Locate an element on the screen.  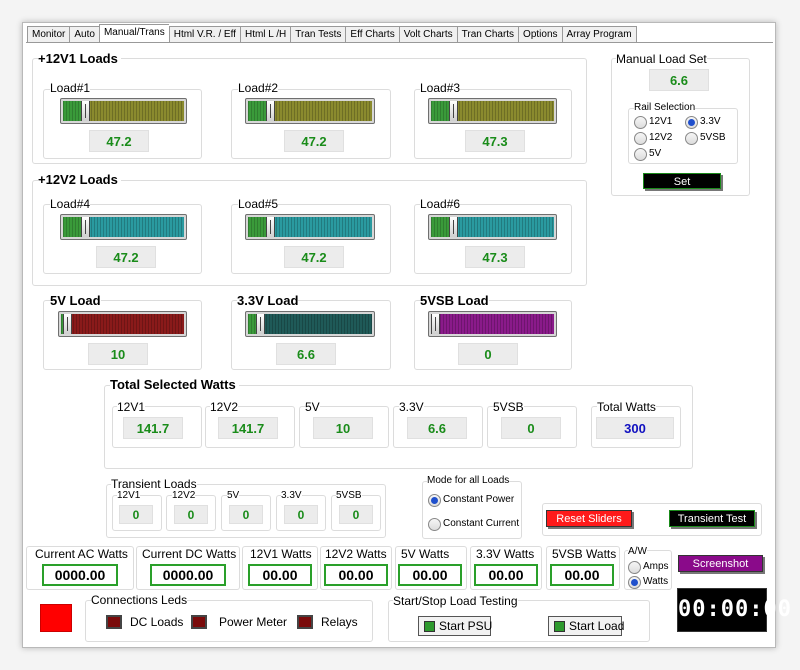
tab-options: Options is located at coordinates (540, 34).